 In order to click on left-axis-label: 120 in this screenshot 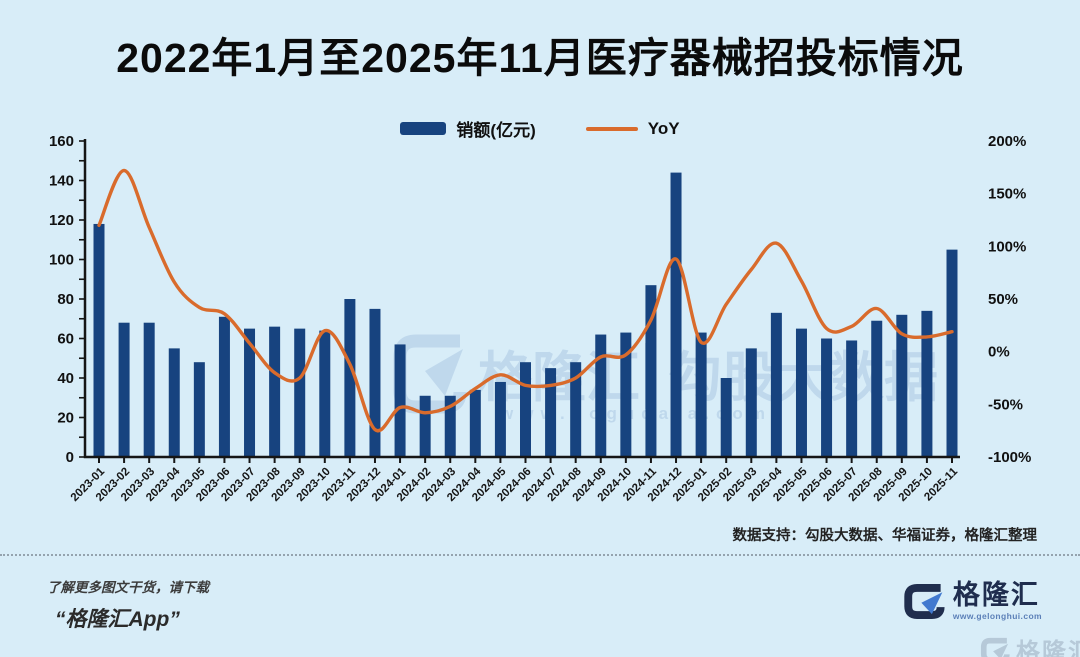, I will do `click(61, 220)`.